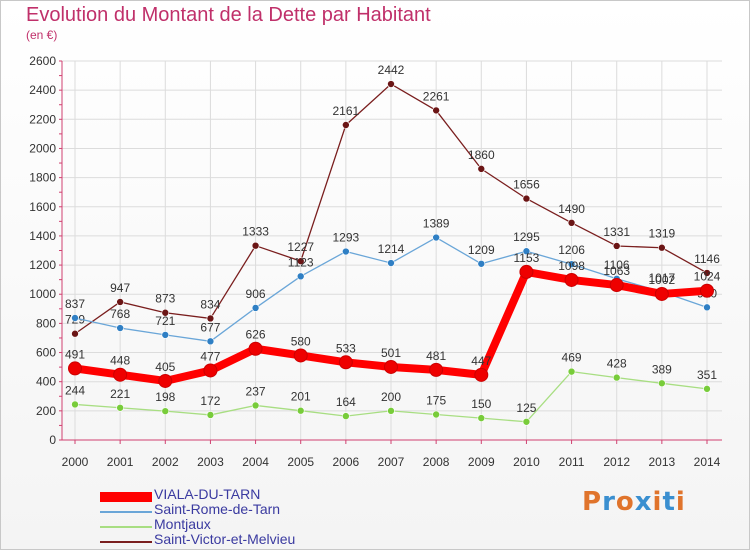 The width and height of the screenshot is (750, 550). What do you see at coordinates (346, 462) in the screenshot?
I see `x-tick-label: 2006` at bounding box center [346, 462].